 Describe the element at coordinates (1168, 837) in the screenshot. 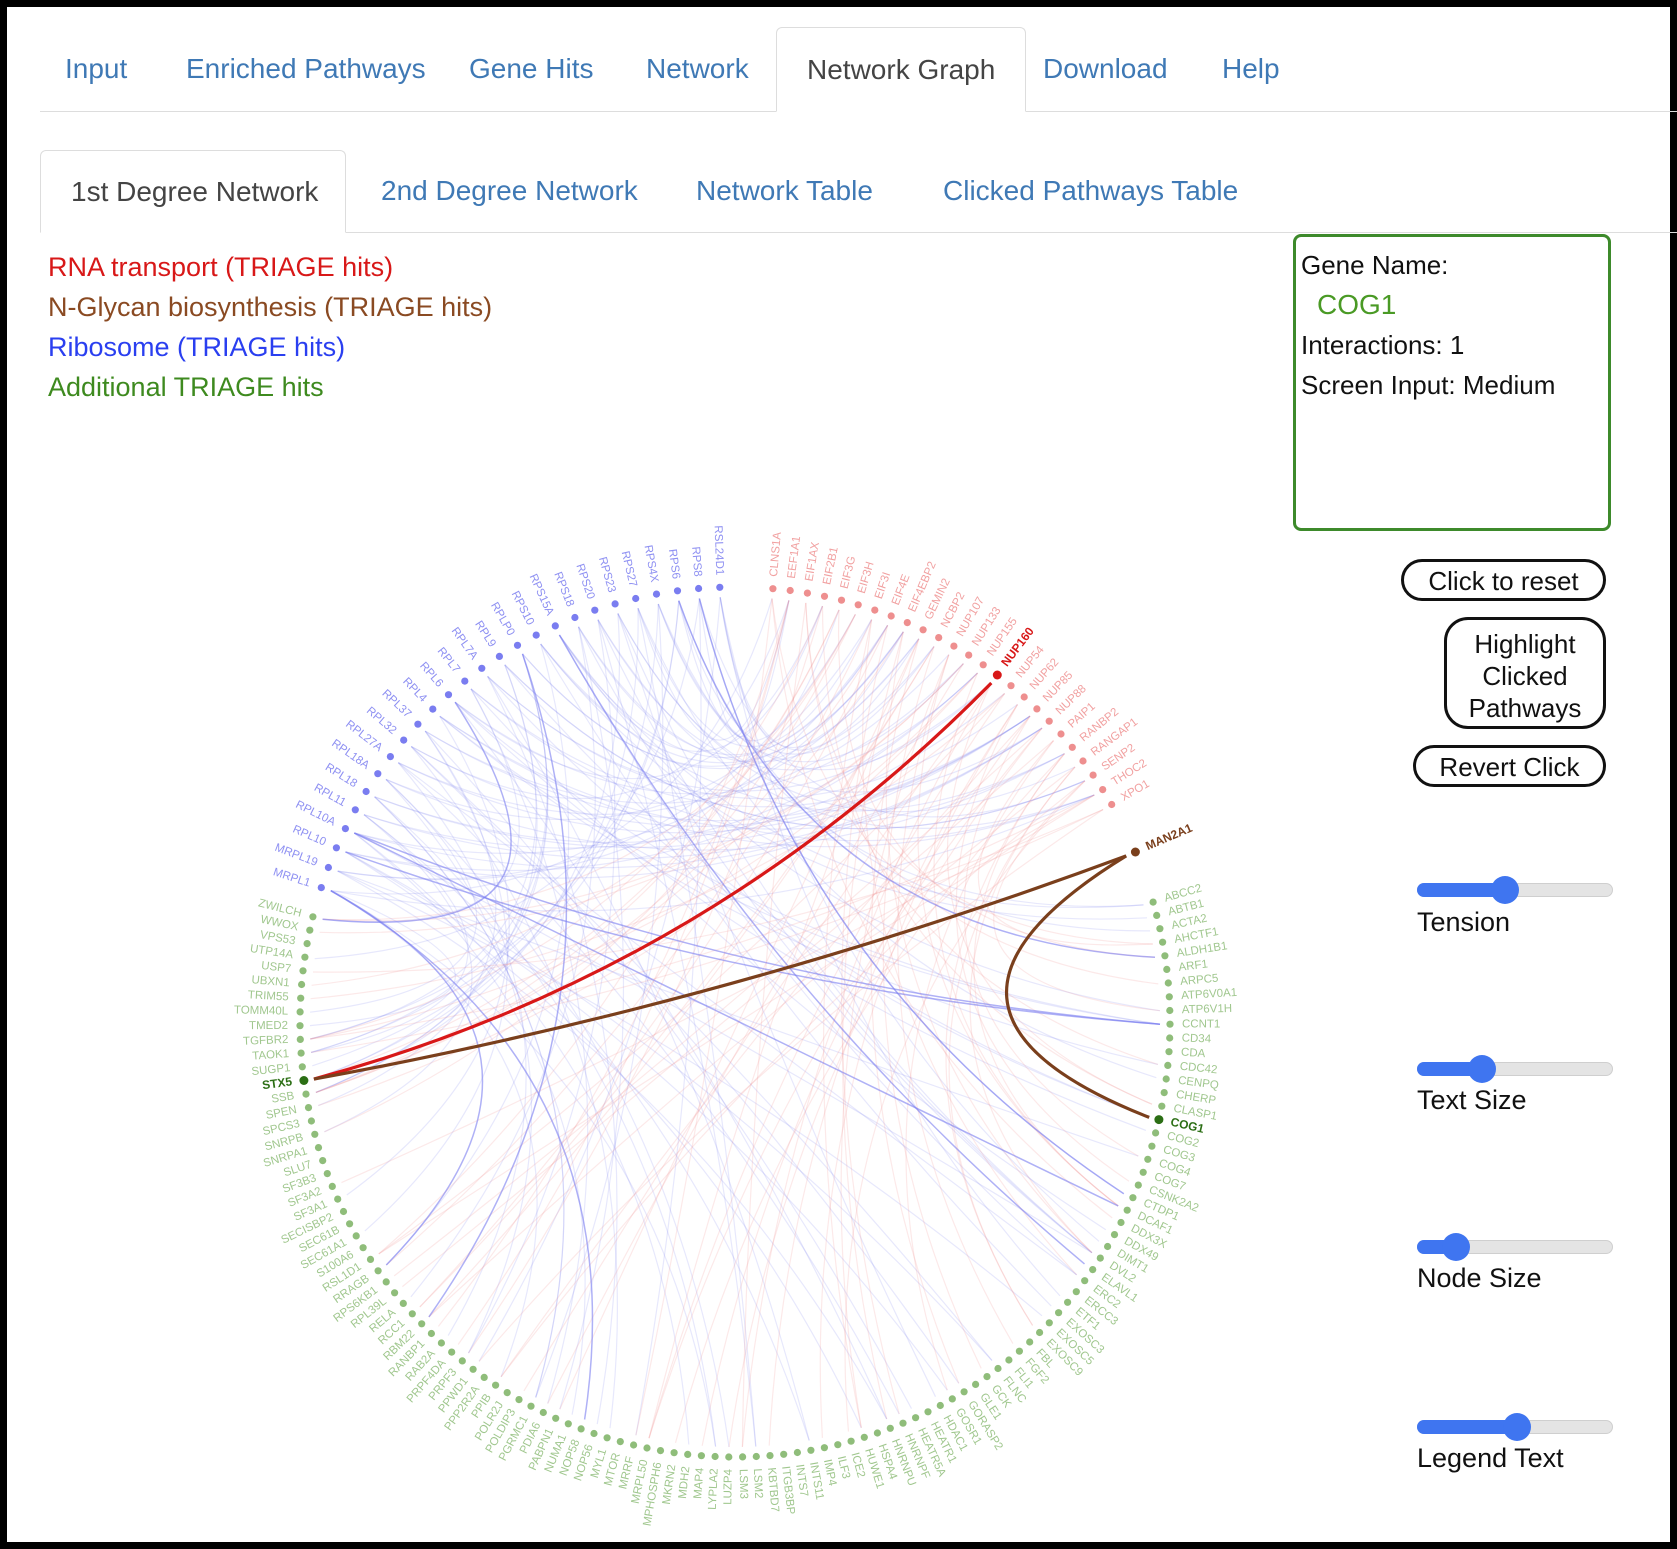

I see `gene-label-man2a1: MAN2A1` at that location.